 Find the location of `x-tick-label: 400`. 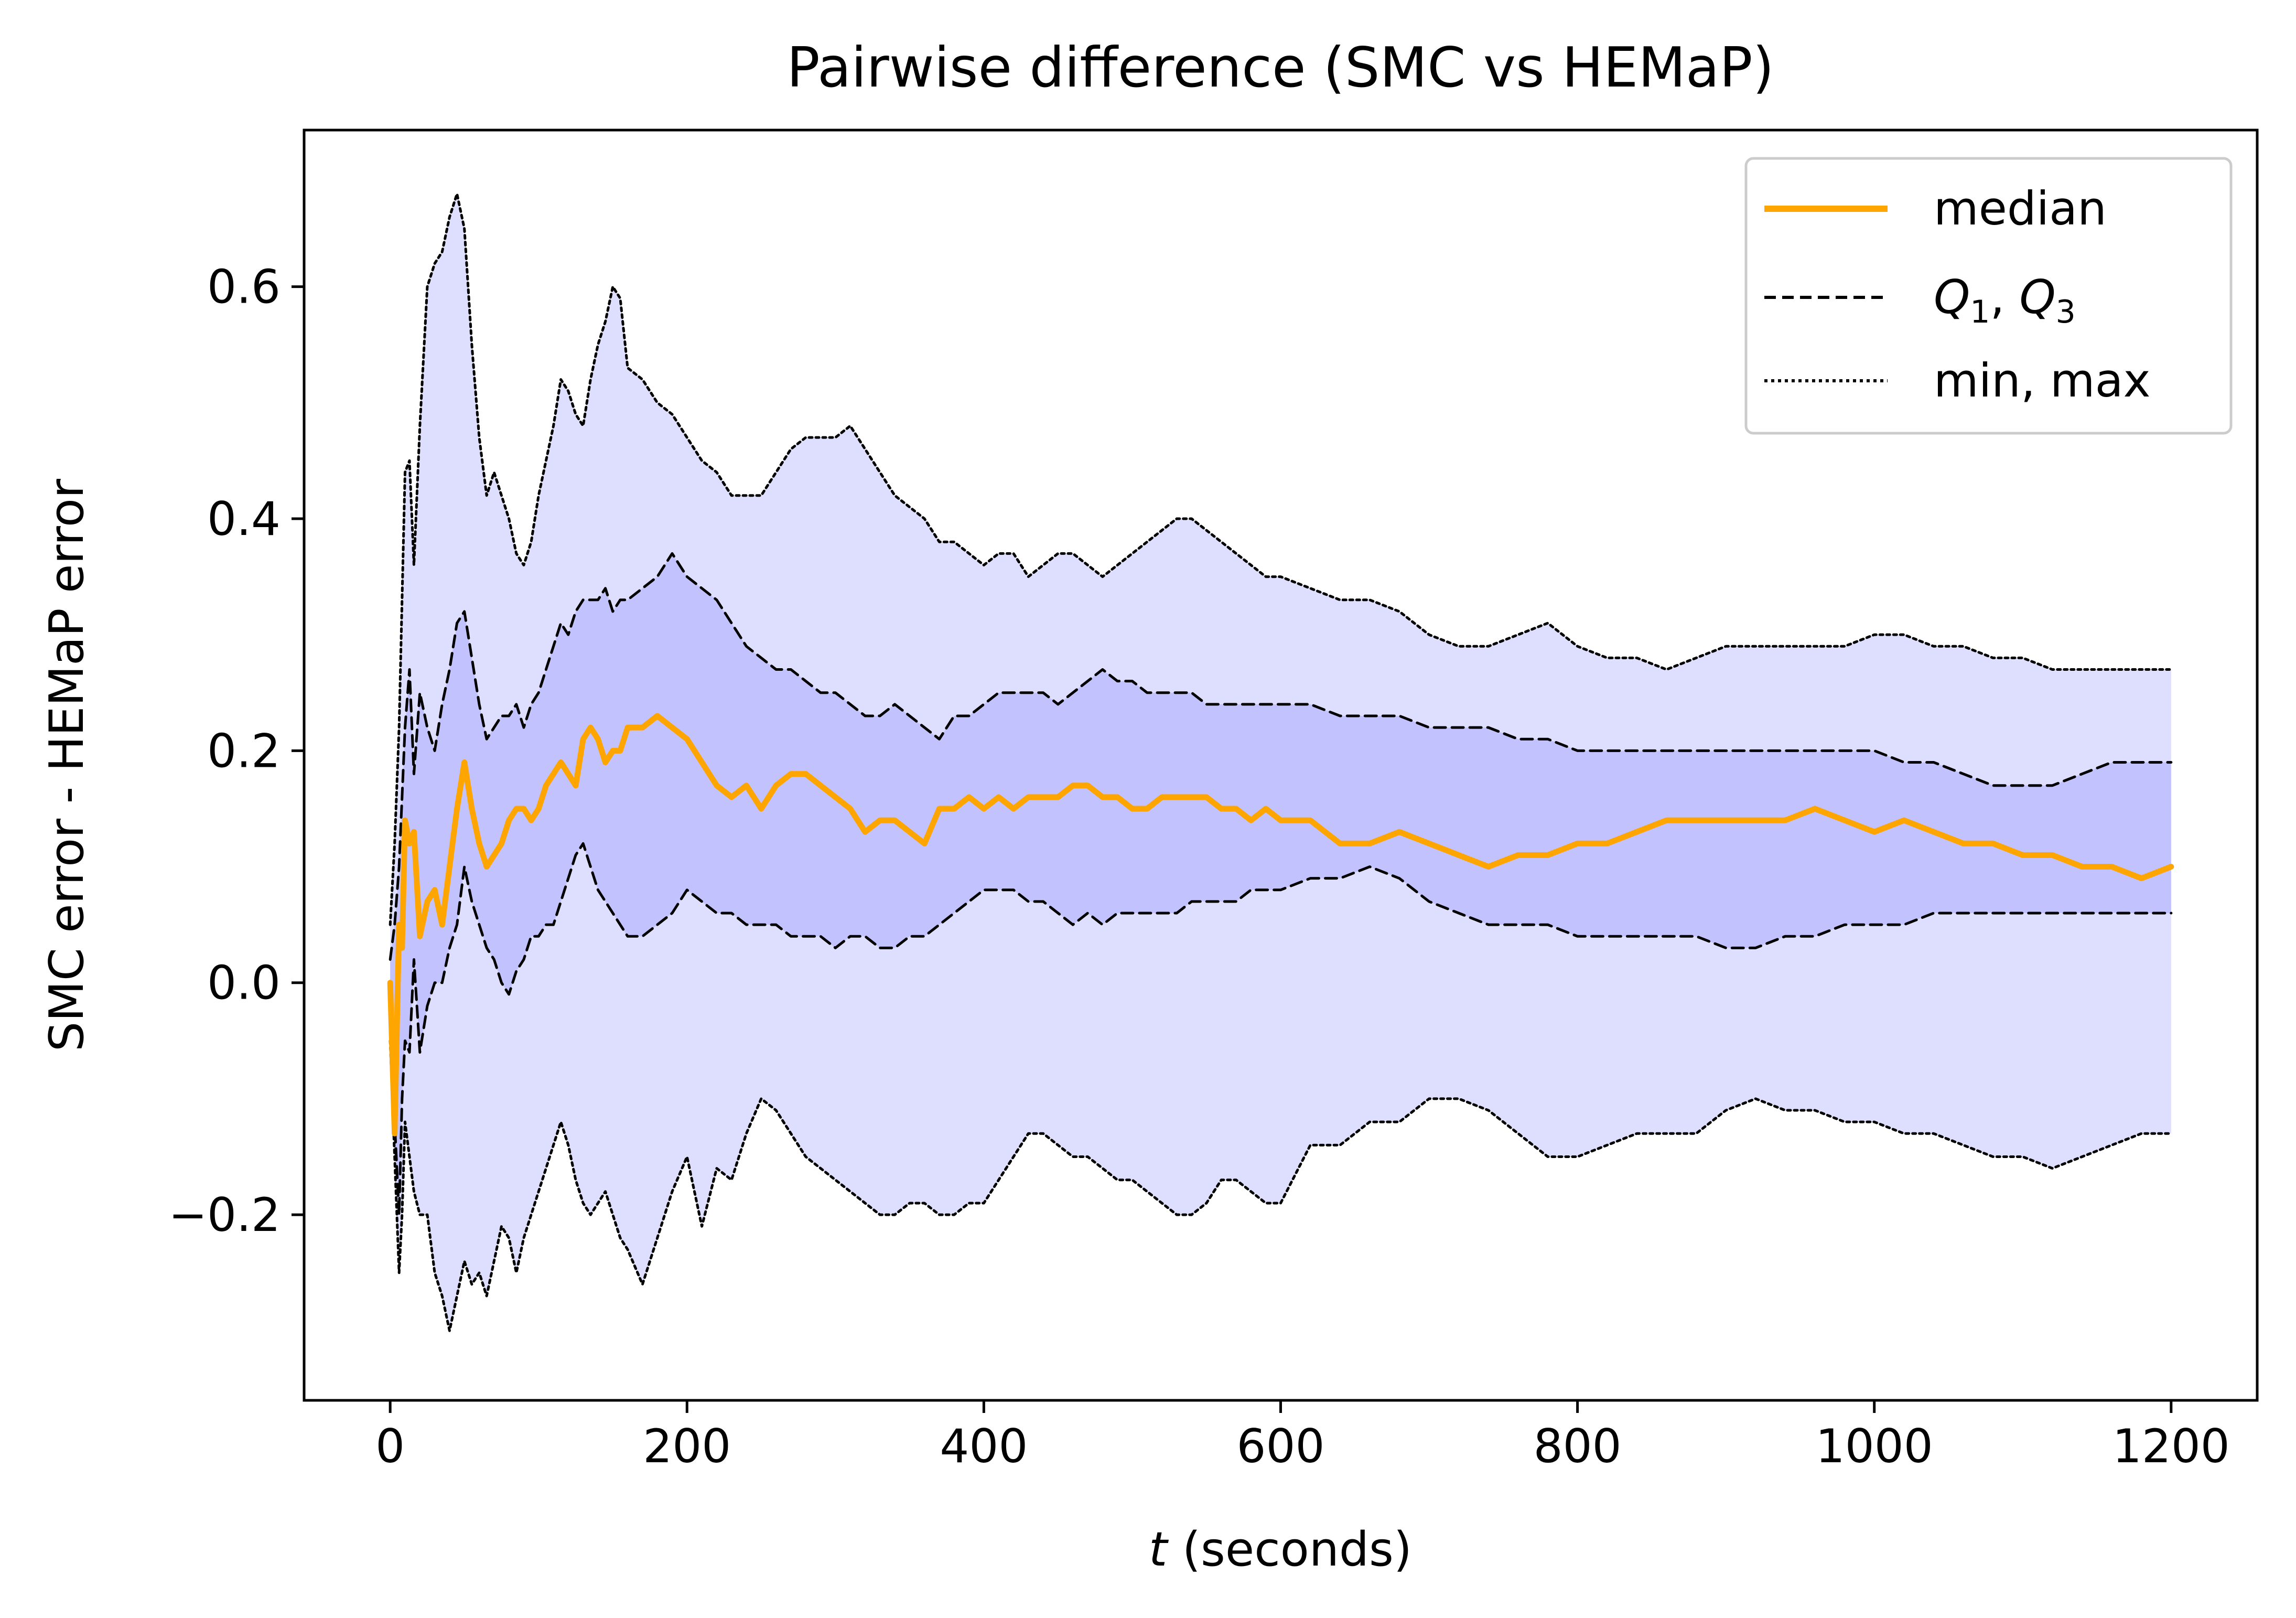

x-tick-label: 400 is located at coordinates (984, 1446).